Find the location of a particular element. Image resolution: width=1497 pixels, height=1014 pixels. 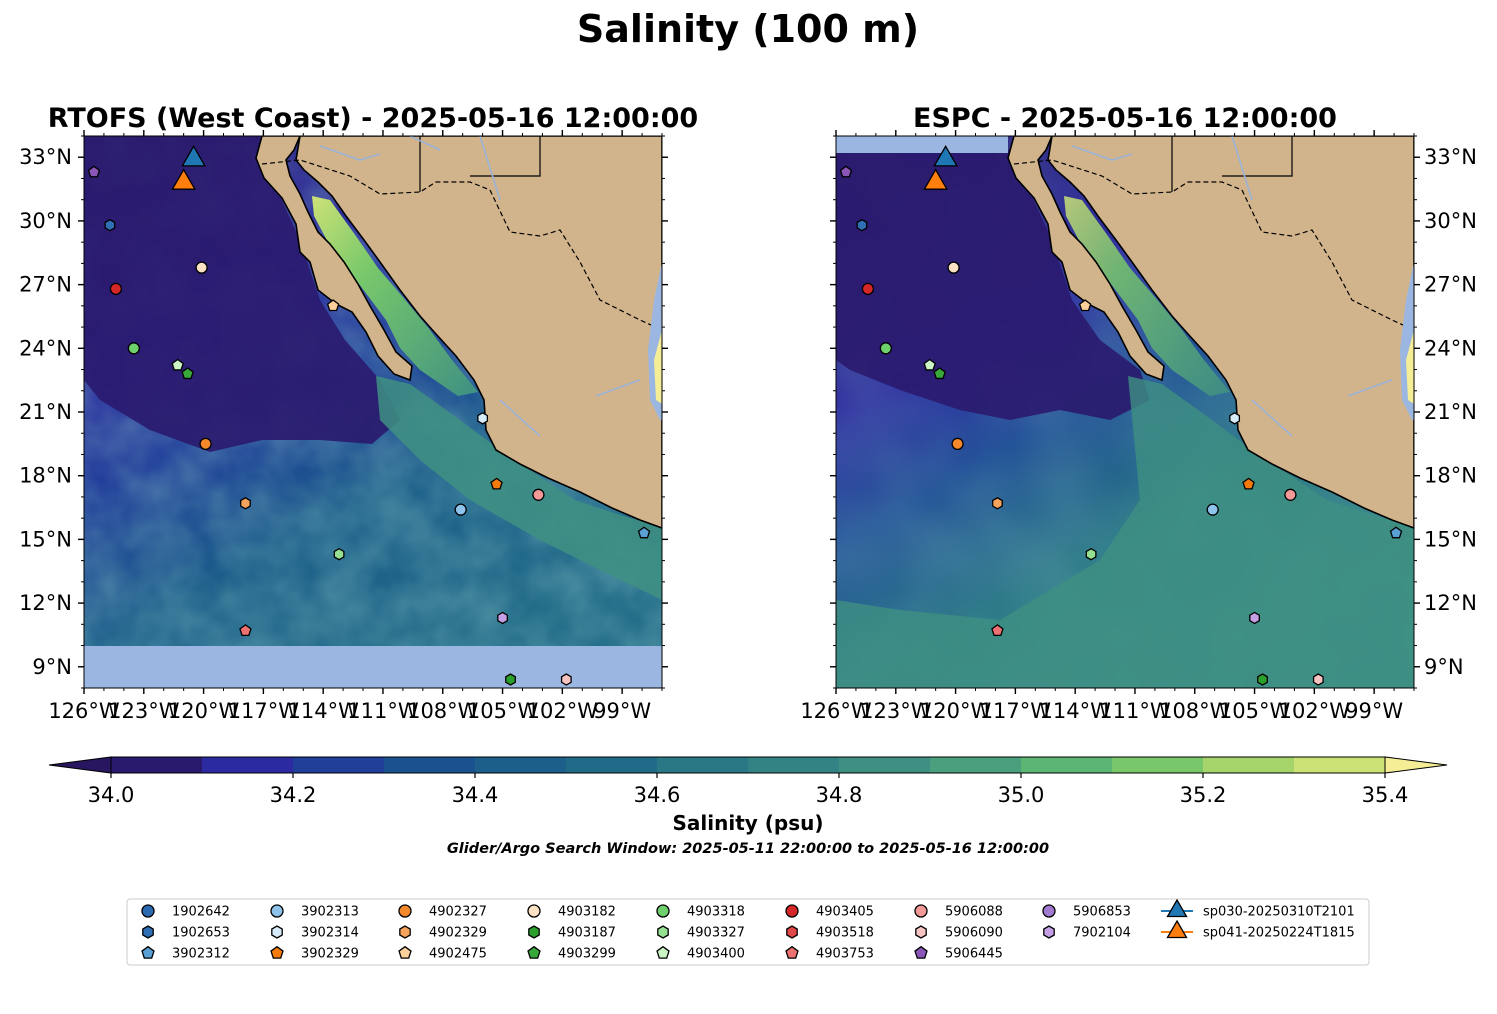

x-tick-label: 111°W is located at coordinates (383, 711).